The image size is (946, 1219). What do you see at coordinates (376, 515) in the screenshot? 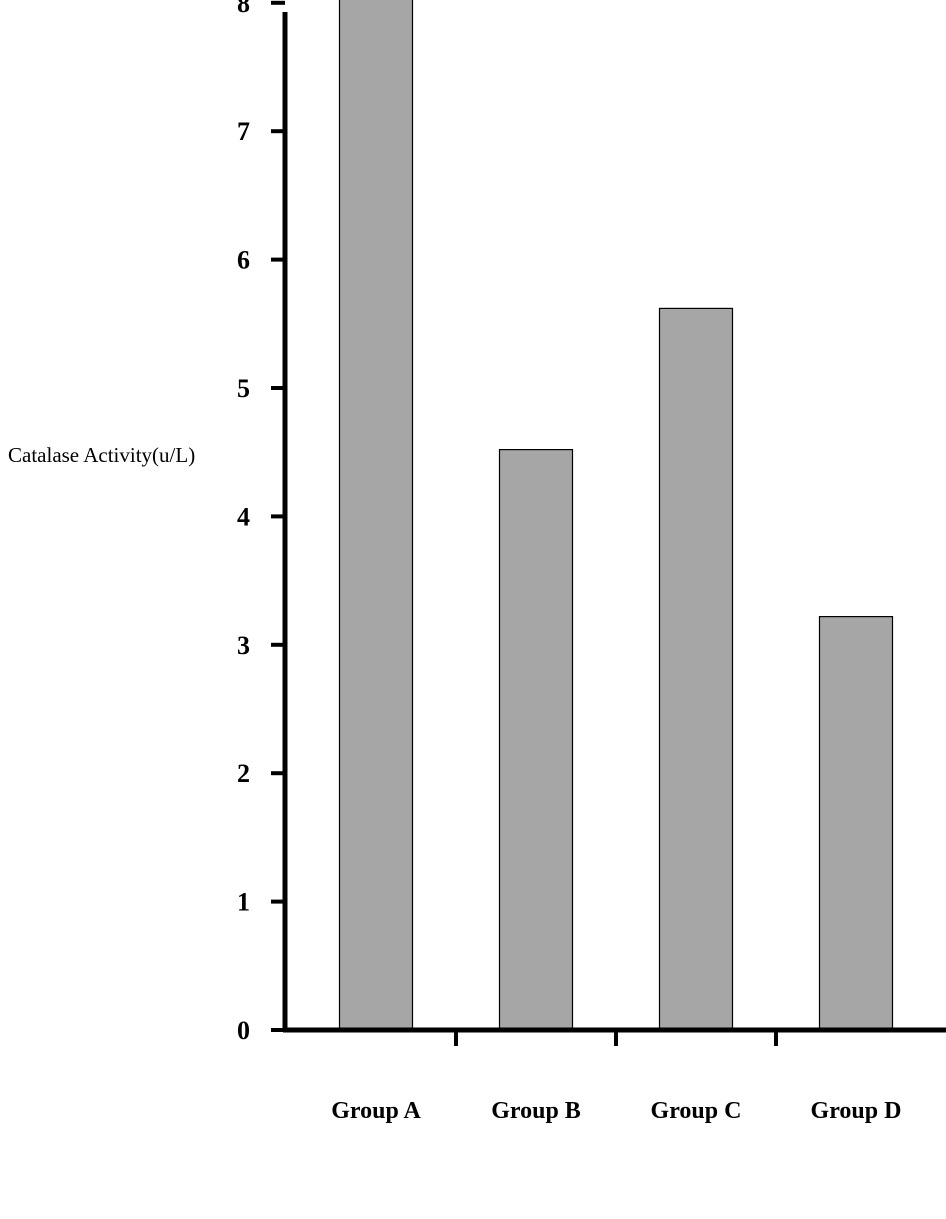
I see `bar-group-a` at bounding box center [376, 515].